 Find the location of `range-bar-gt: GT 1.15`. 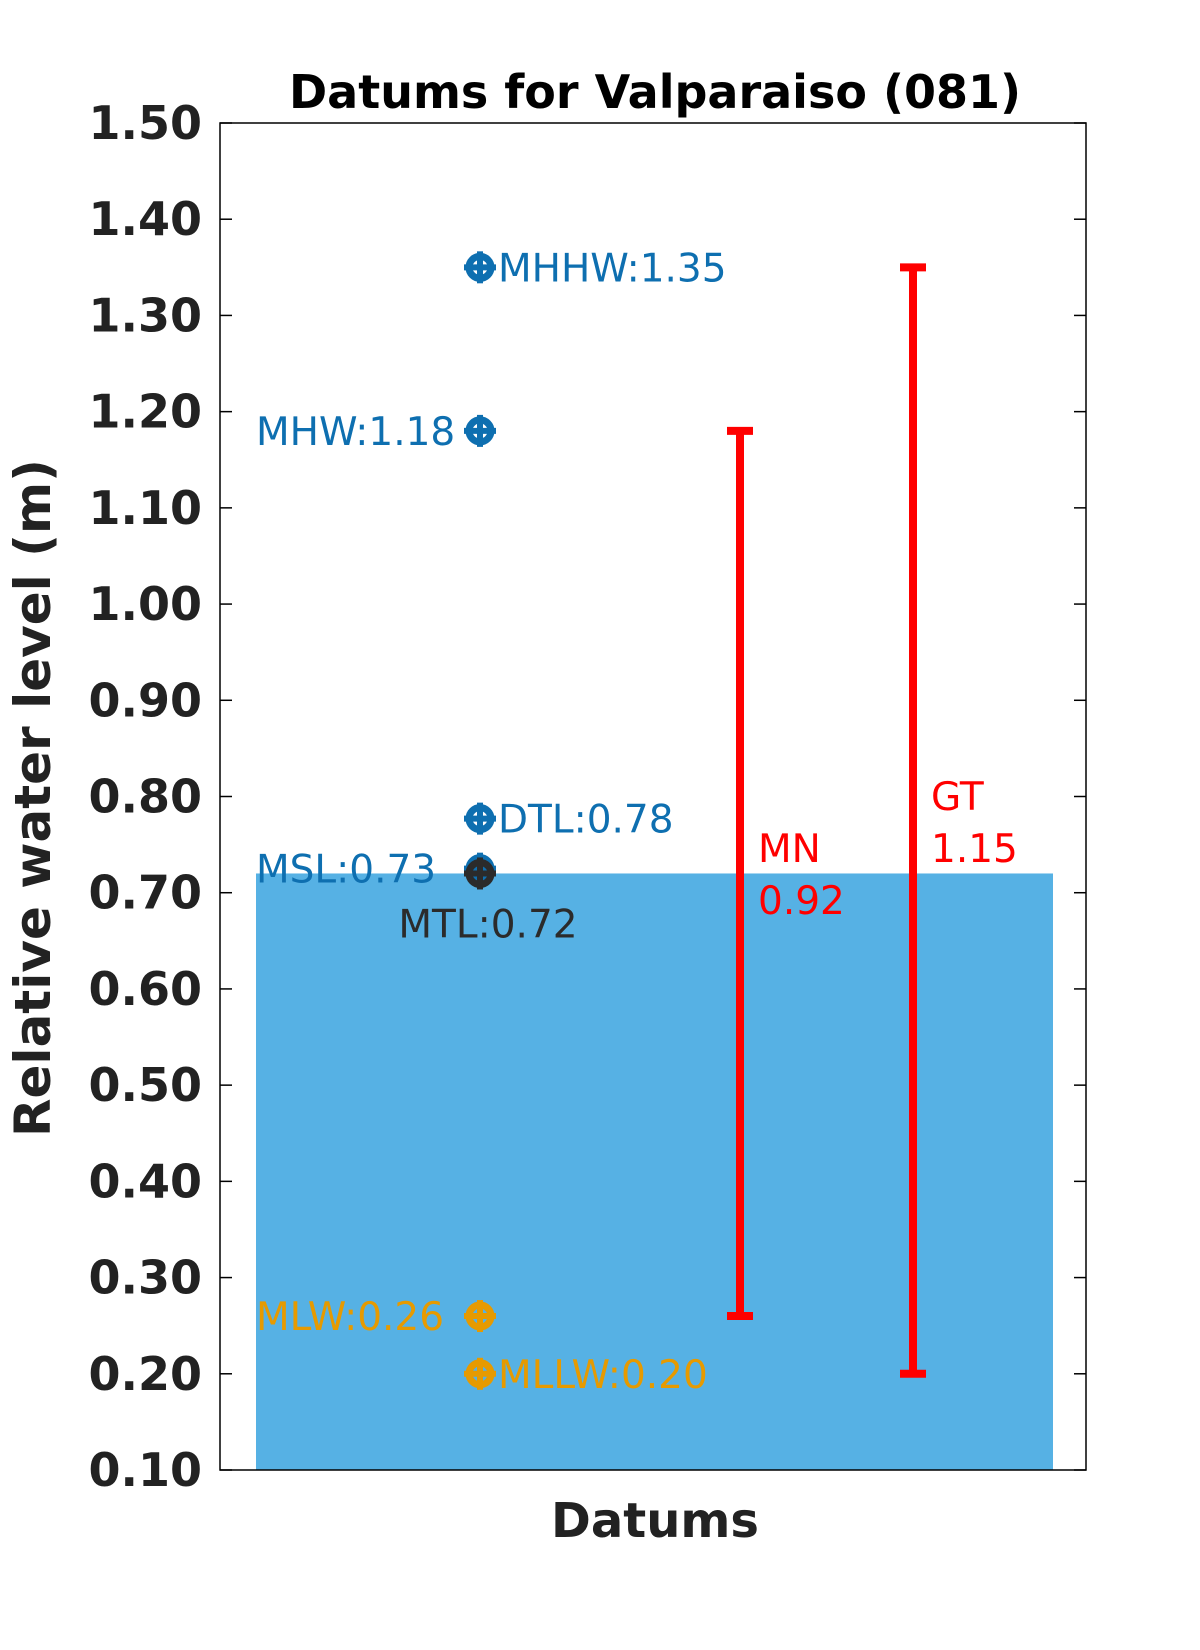

range-bar-gt: GT 1.15 is located at coordinates (959, 820).